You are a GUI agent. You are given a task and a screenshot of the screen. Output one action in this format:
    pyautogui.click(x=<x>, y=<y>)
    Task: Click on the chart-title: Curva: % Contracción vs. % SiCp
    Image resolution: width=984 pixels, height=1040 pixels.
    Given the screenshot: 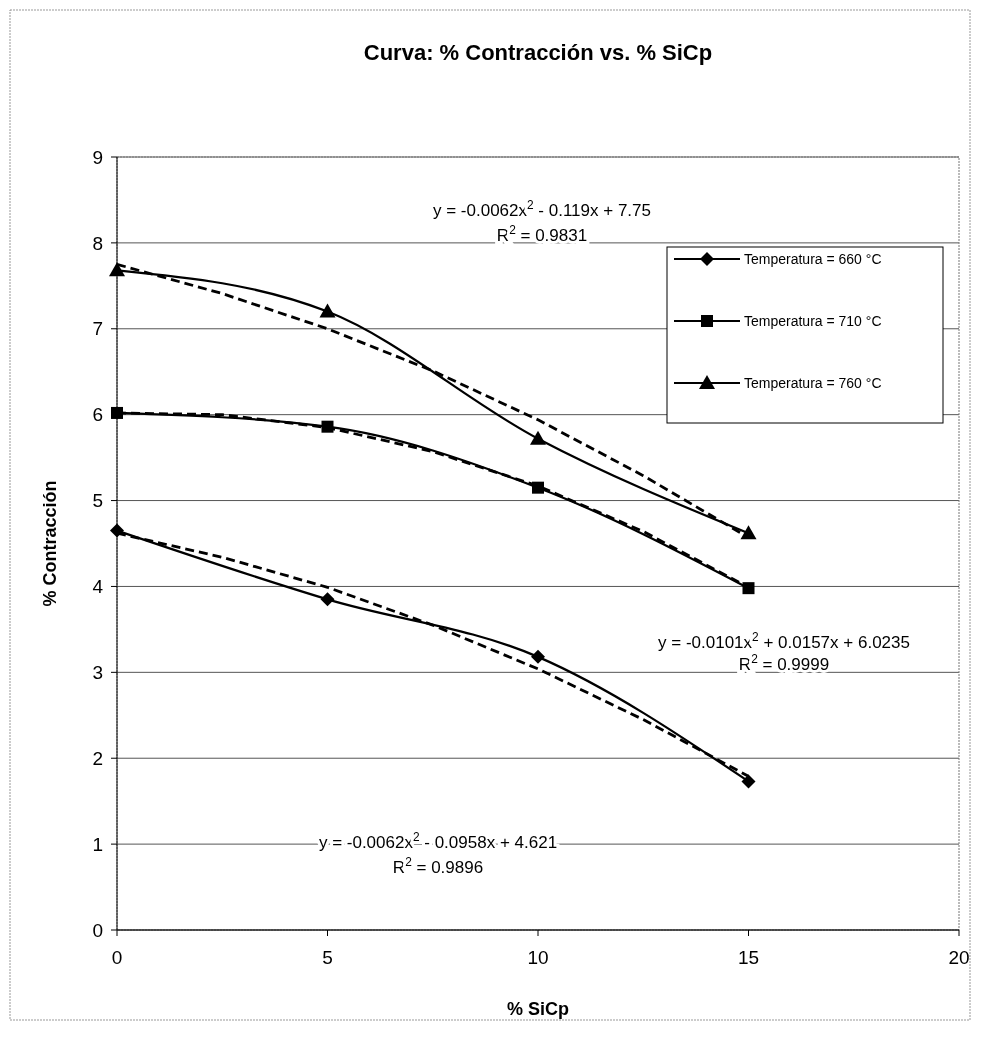 What is the action you would take?
    pyautogui.click(x=538, y=52)
    